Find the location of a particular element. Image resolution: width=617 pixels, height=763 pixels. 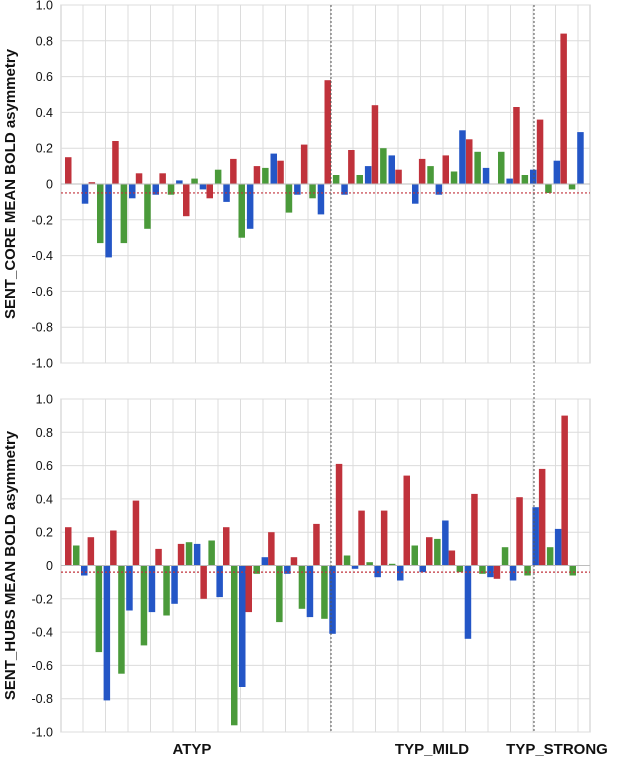

y-tick-label: -0.2 is located at coordinates (42, 220).